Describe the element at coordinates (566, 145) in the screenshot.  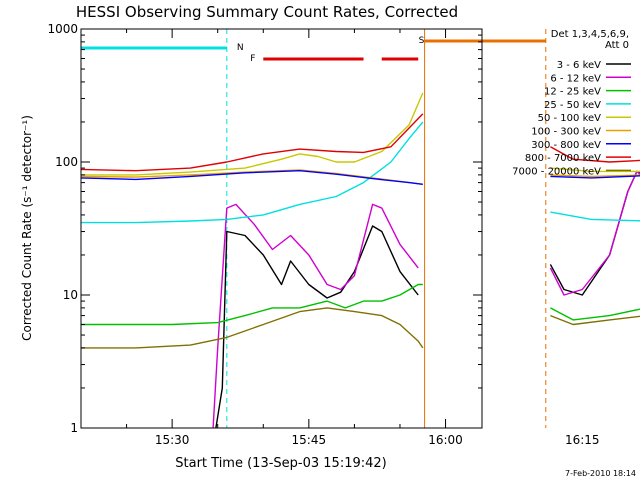
I see `legend-label-6: 300 - 800 keV` at that location.